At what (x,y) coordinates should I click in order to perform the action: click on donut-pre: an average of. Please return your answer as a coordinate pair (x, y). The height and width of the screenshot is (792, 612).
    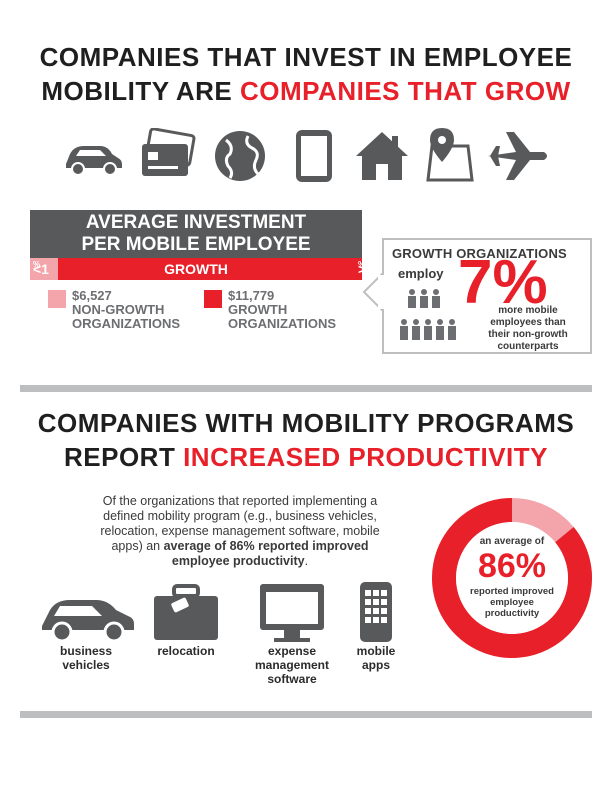
    Looking at the image, I should click on (512, 541).